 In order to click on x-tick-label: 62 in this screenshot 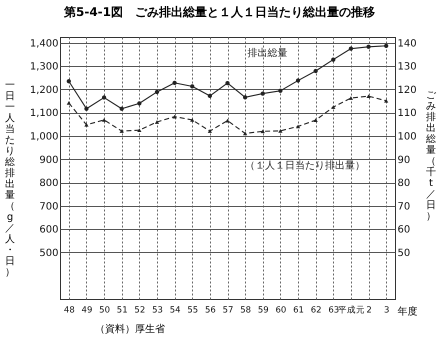, I will do `click(316, 311)`.